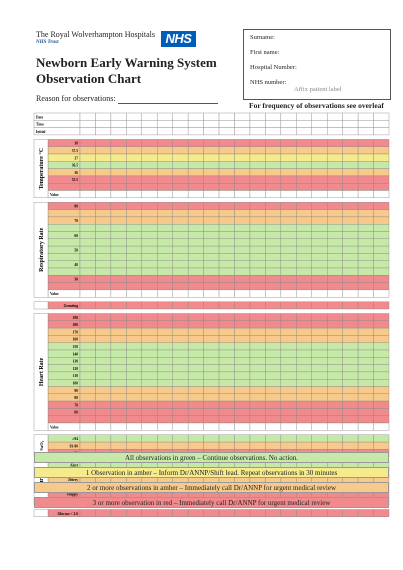 The height and width of the screenshot is (570, 403). Describe the element at coordinates (76, 391) in the screenshot. I see `row-label: 90` at that location.